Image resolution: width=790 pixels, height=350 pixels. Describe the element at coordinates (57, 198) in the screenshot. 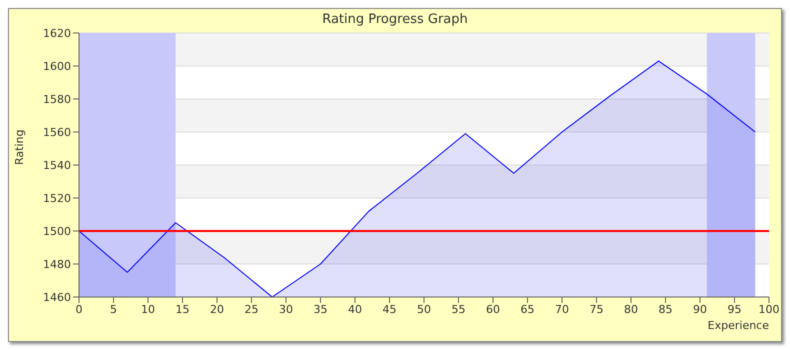

I see `y-tick-label: 1520` at that location.